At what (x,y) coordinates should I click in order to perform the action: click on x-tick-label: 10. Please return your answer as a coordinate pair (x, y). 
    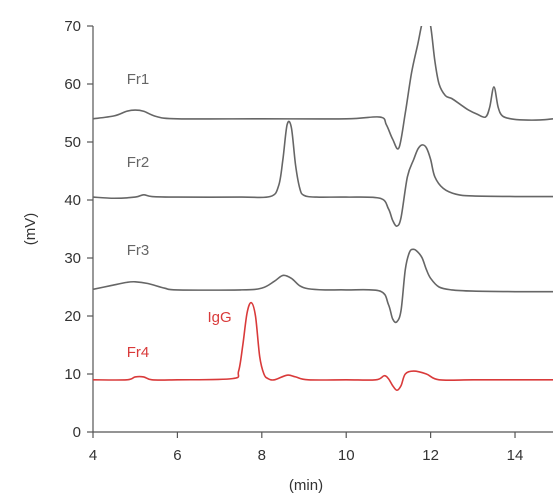
    Looking at the image, I should click on (346, 455).